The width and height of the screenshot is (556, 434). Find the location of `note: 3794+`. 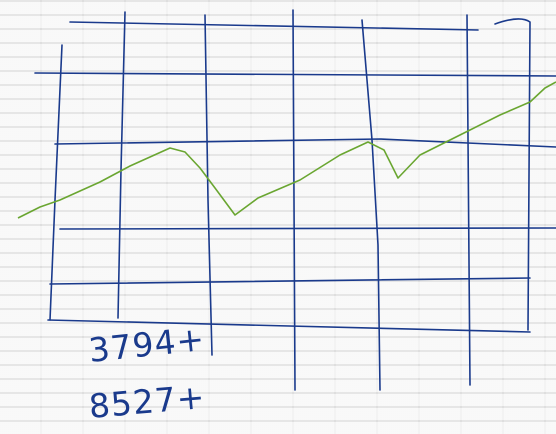

note: 3794+ is located at coordinates (147, 344).